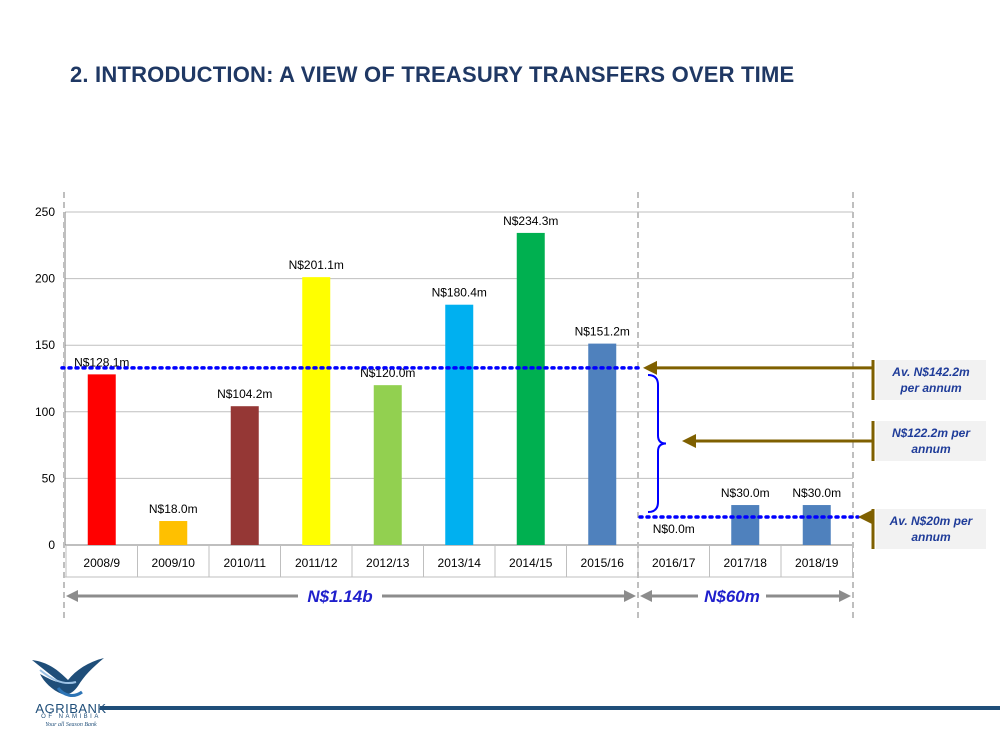 This screenshot has height=751, width=1000. What do you see at coordinates (732, 596) in the screenshot?
I see `period-total-label: N$60m` at bounding box center [732, 596].